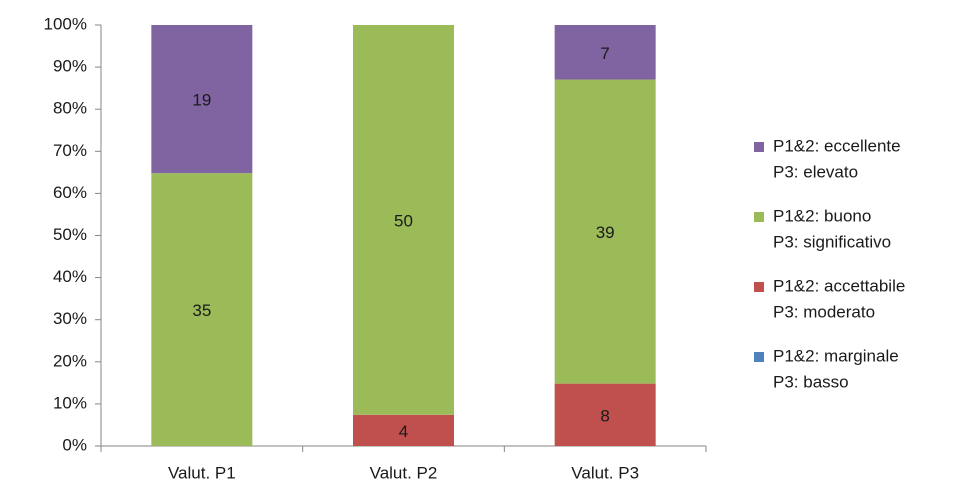 The image size is (957, 492). Describe the element at coordinates (70, 66) in the screenshot. I see `y-tick-label: 90%` at that location.